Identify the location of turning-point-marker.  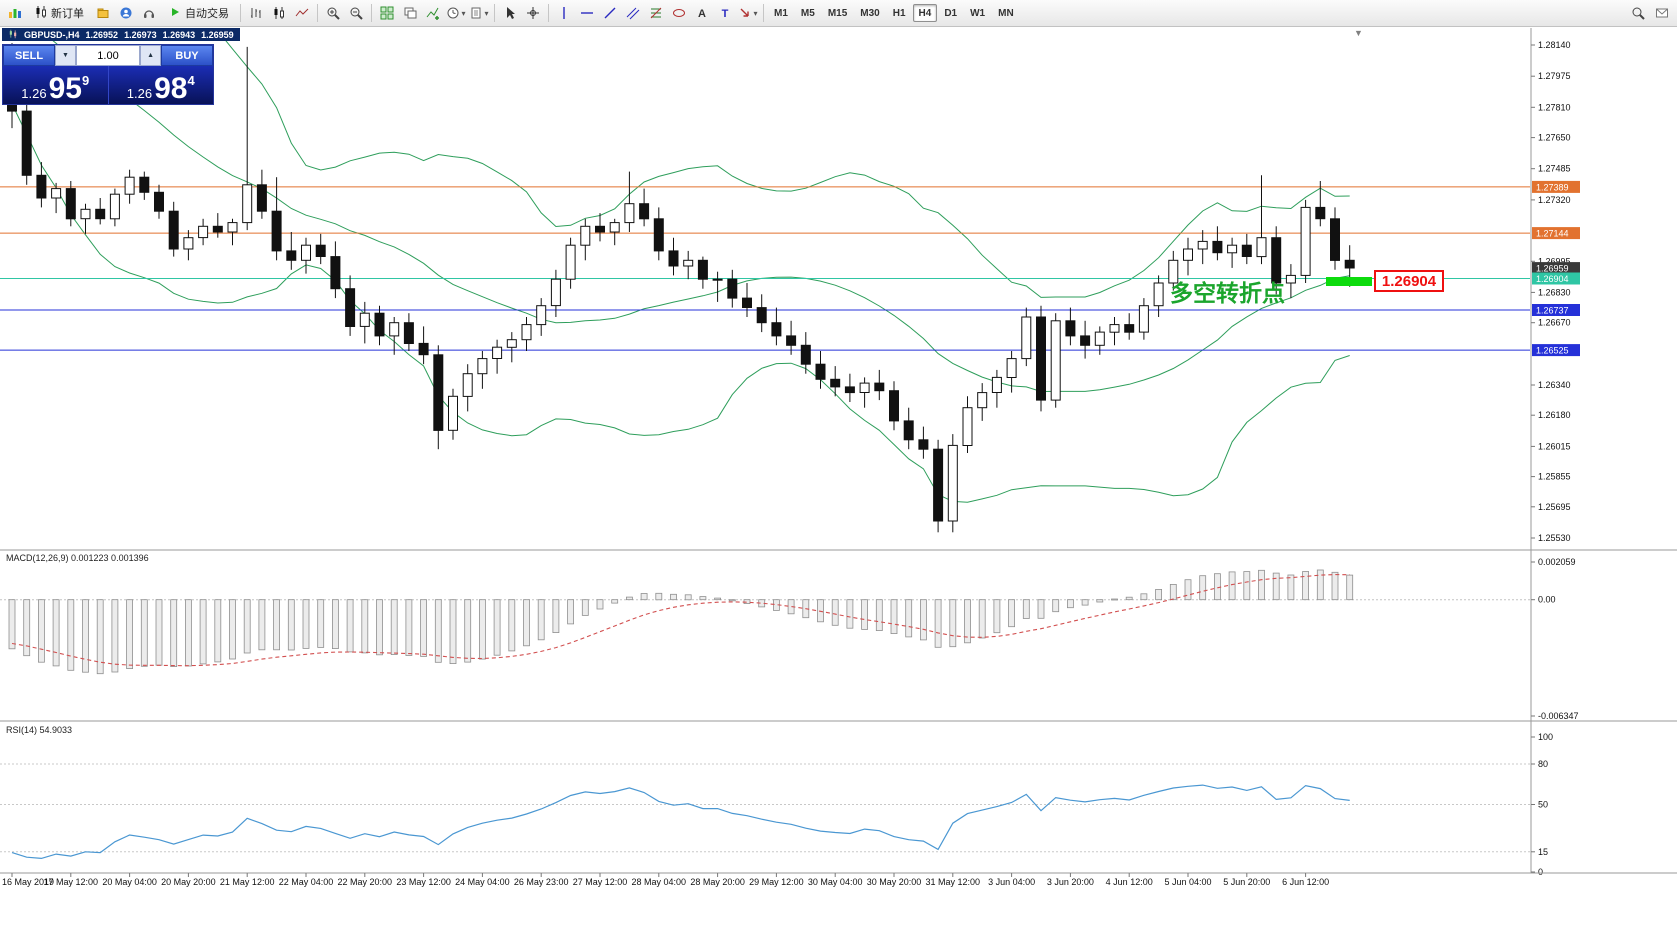
(1349, 281).